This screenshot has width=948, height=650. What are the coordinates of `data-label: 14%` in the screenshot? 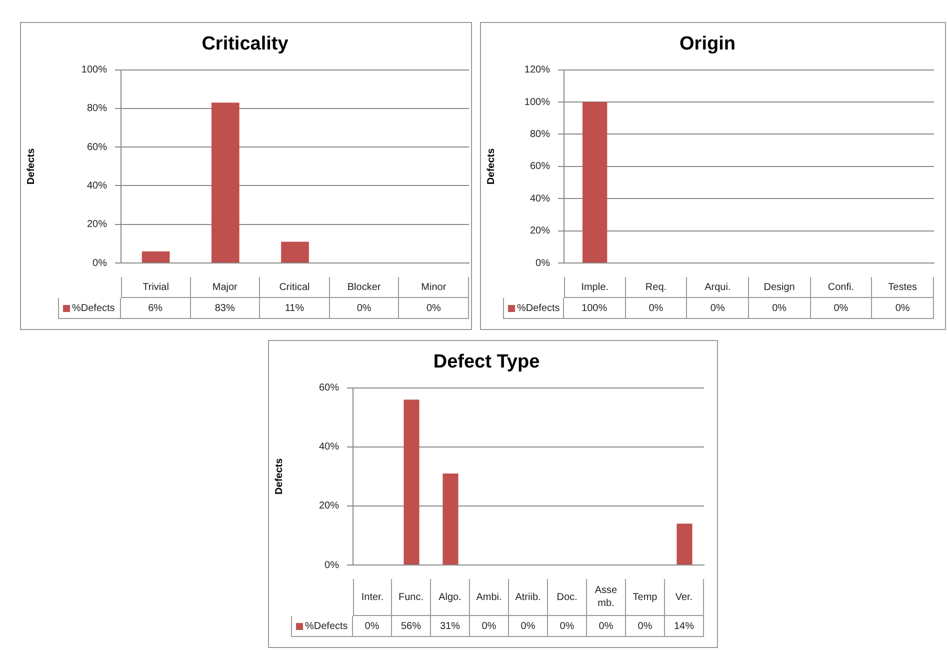 It's located at (684, 626).